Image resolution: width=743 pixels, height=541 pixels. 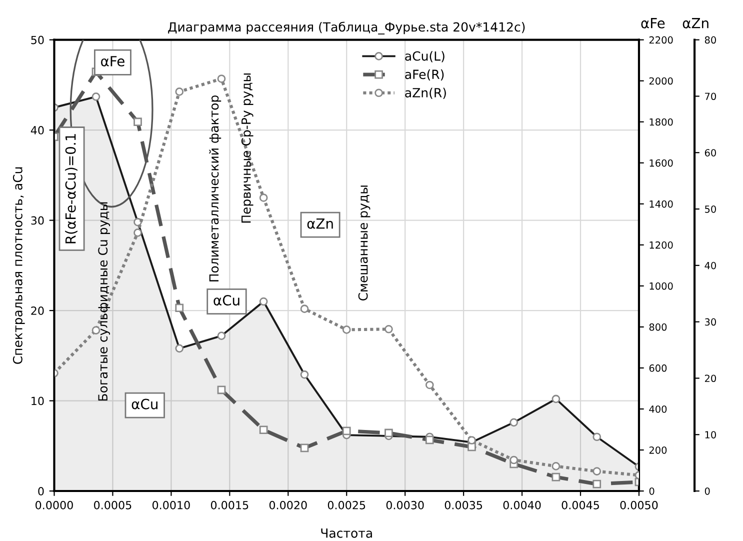 I want to click on x-axis-title: Частота, so click(x=346, y=533).